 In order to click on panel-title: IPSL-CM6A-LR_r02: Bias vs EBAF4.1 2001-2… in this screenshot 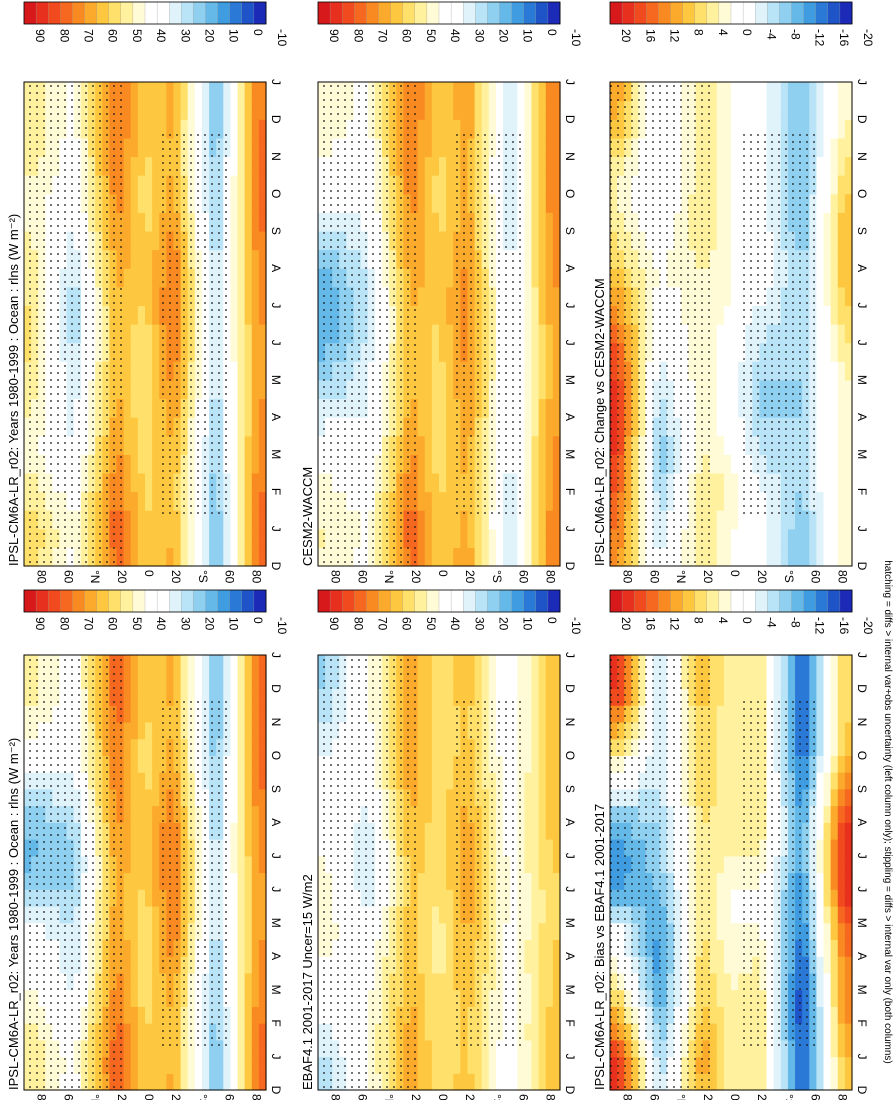, I will do `click(599, 947)`.